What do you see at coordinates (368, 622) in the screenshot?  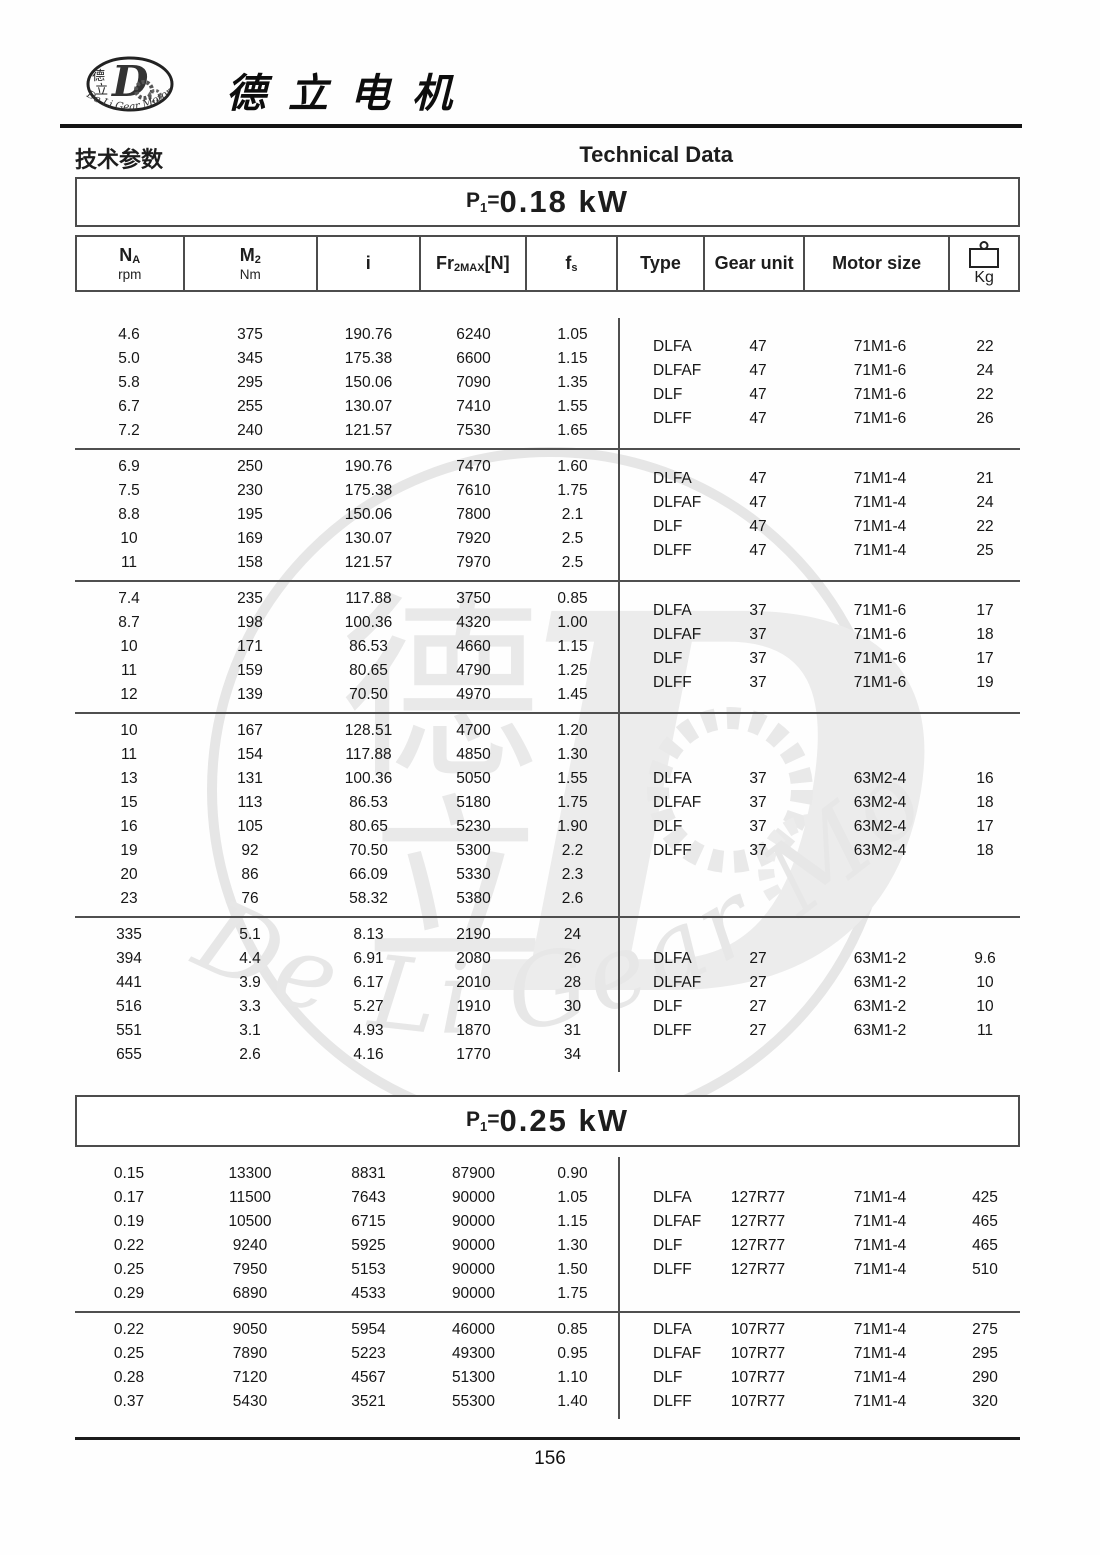 I see `data-cell: 100.36` at bounding box center [368, 622].